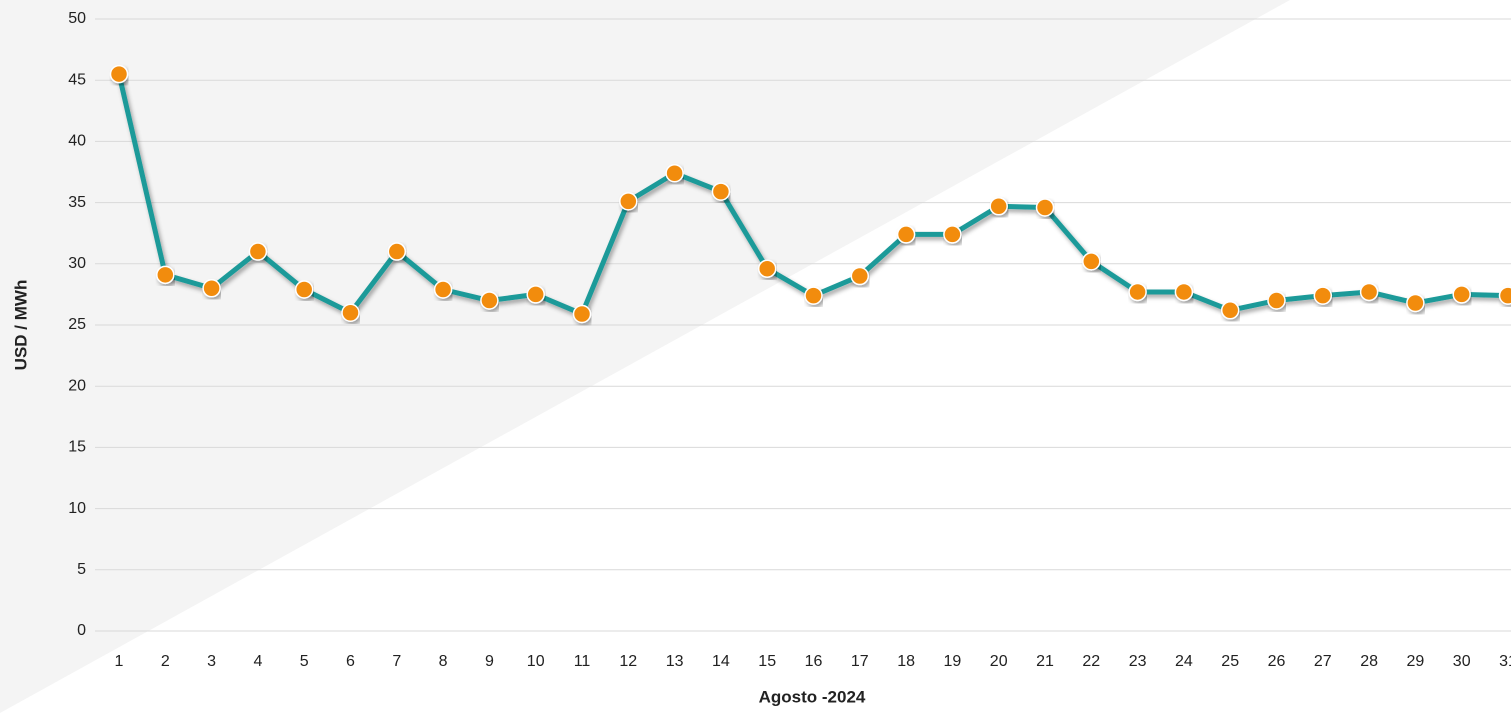 The image size is (1511, 713). Describe the element at coordinates (119, 661) in the screenshot. I see `x-tick-label: 1` at that location.